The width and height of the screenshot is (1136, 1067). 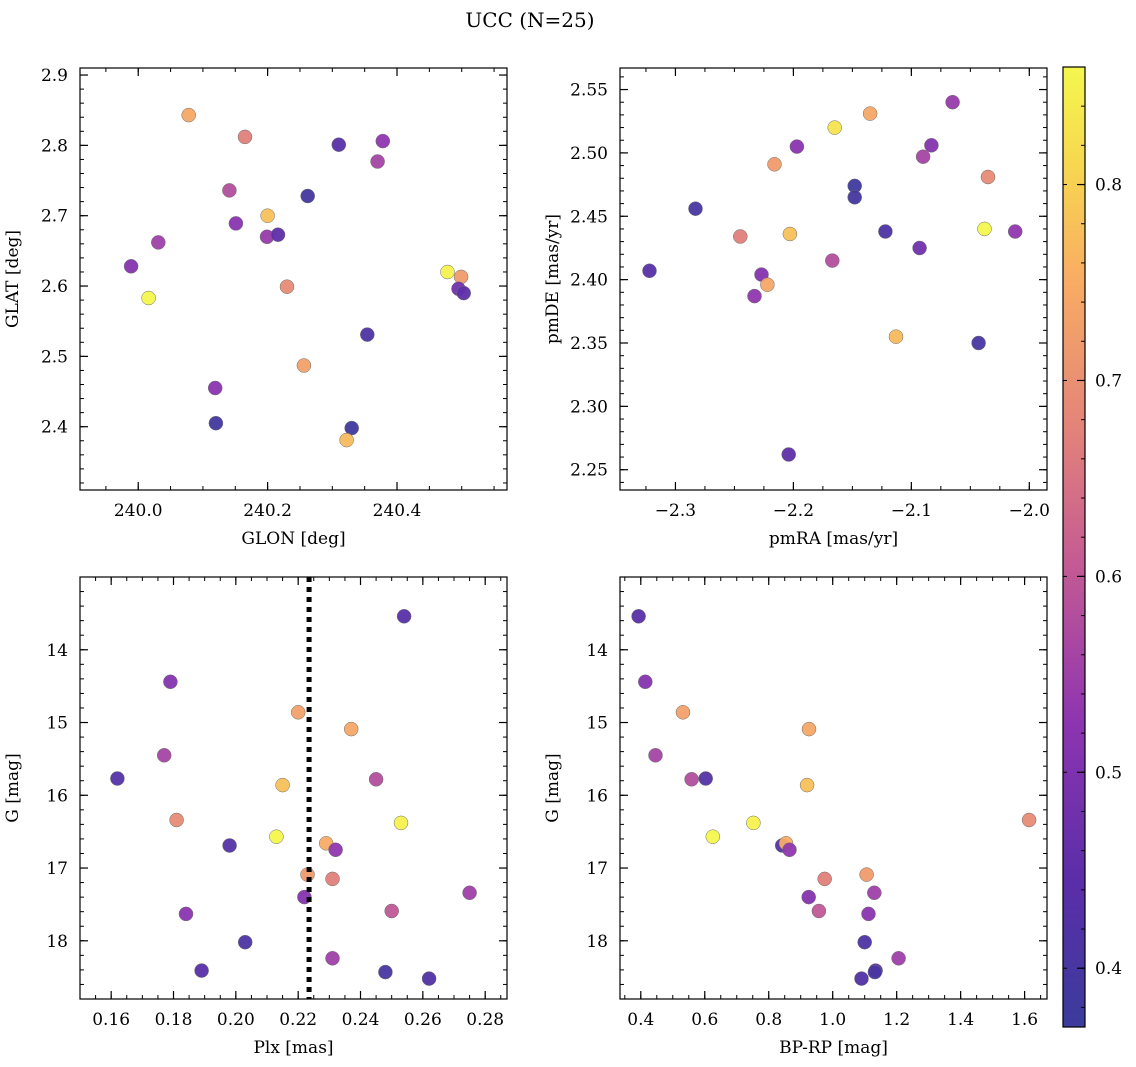 What do you see at coordinates (174, 1020) in the screenshot?
I see `x-tick-label: 0.18` at bounding box center [174, 1020].